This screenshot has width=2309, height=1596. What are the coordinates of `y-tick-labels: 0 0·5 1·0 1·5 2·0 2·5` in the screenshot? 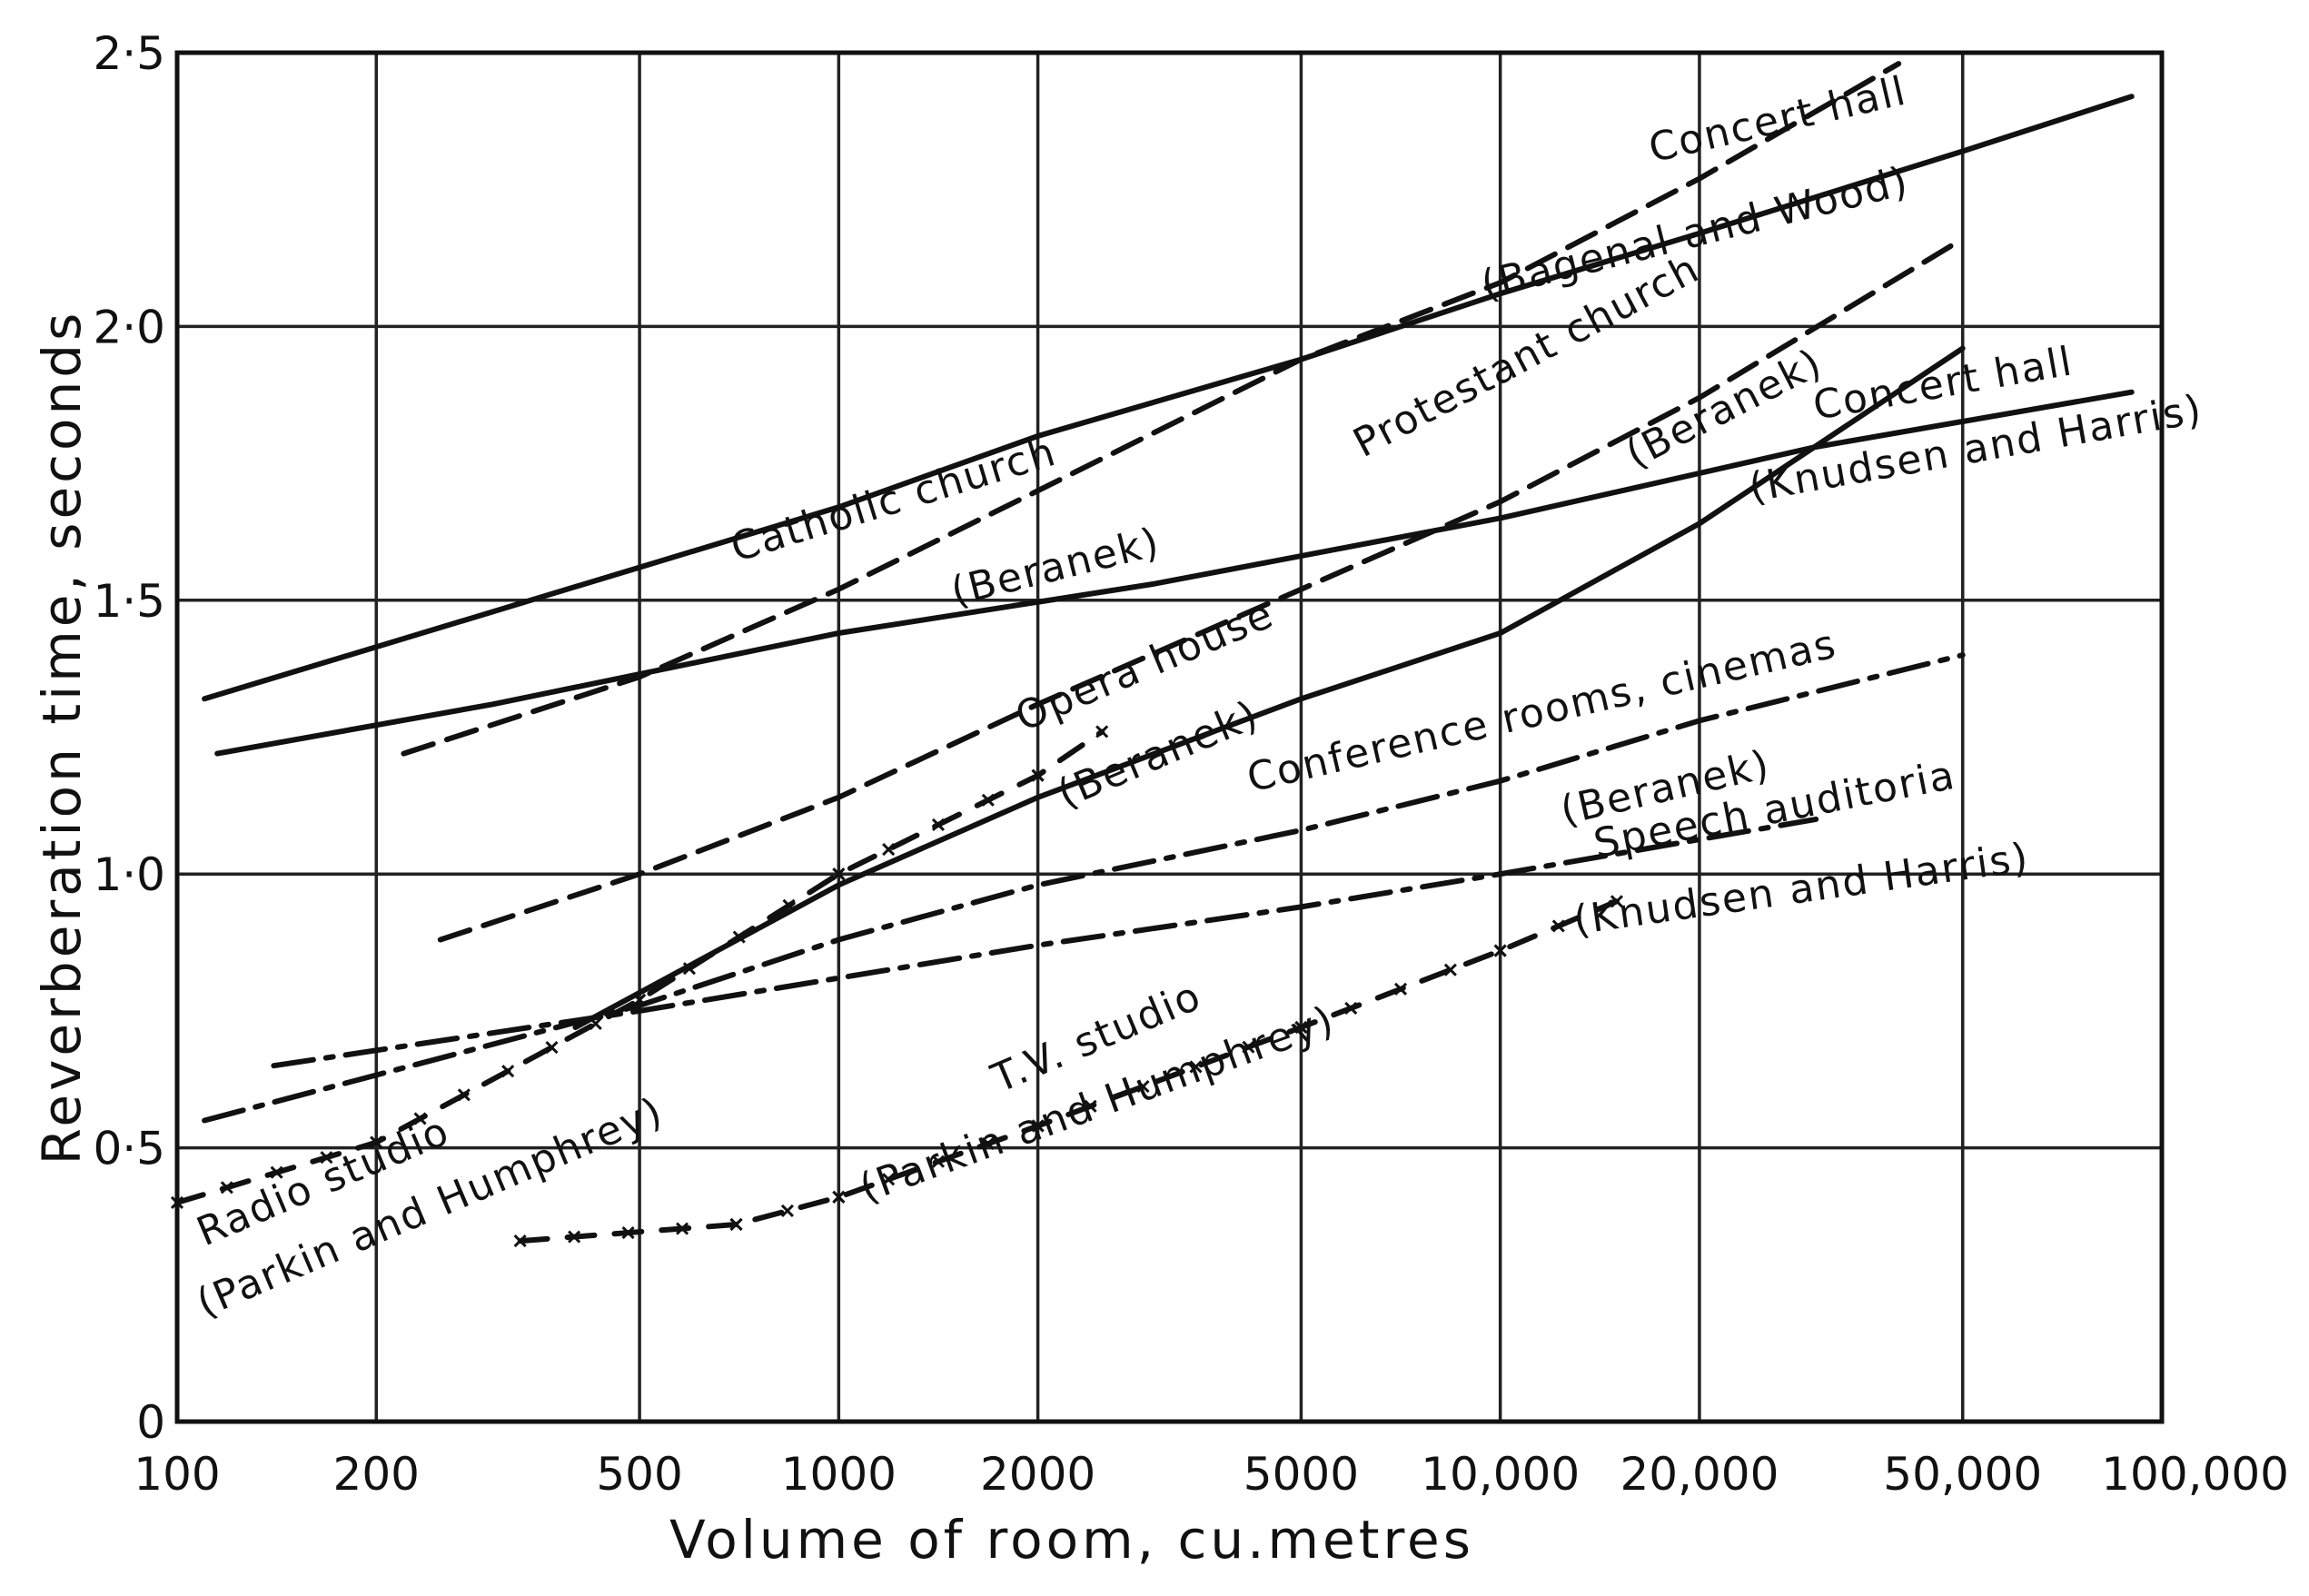 It's located at (129, 738).